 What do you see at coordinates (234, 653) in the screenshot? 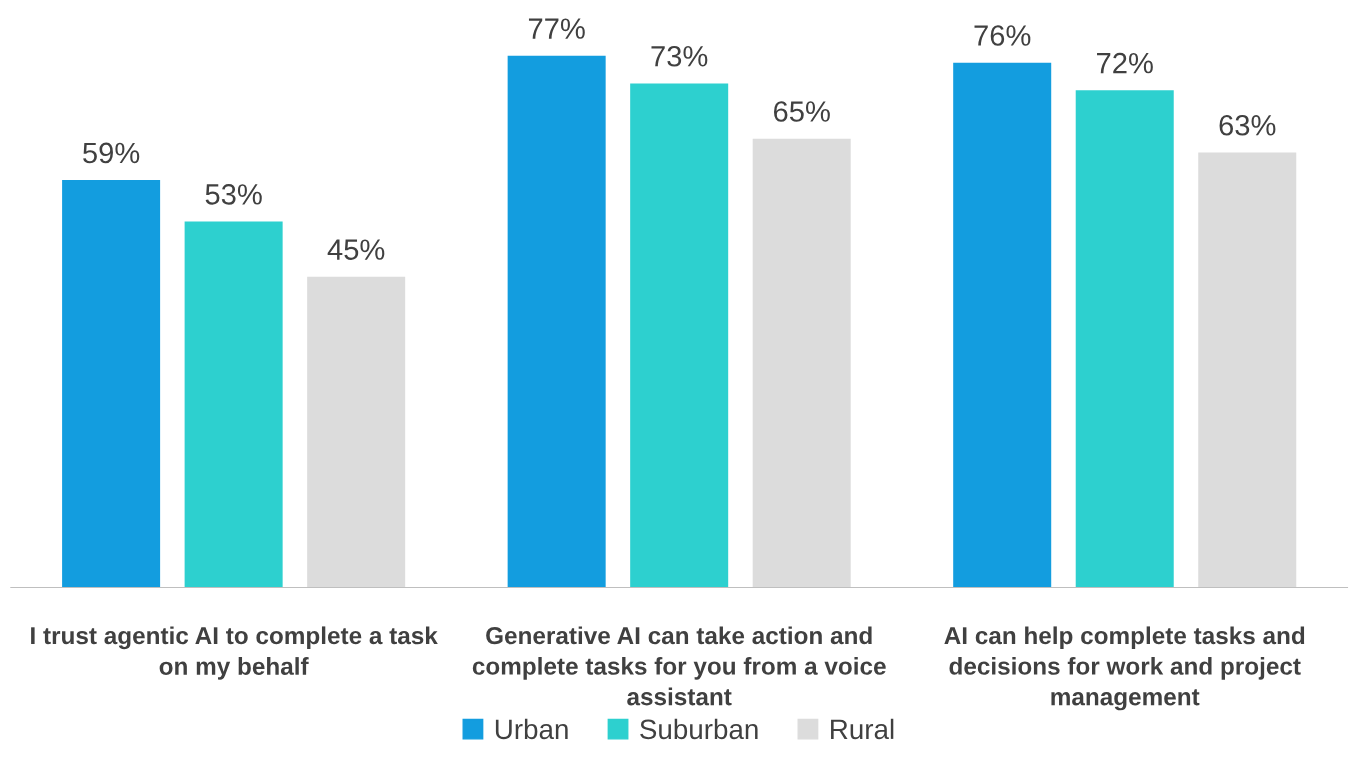
I see `x-tick-label: I trust agentic AI to complete a task on my behalf` at bounding box center [234, 653].